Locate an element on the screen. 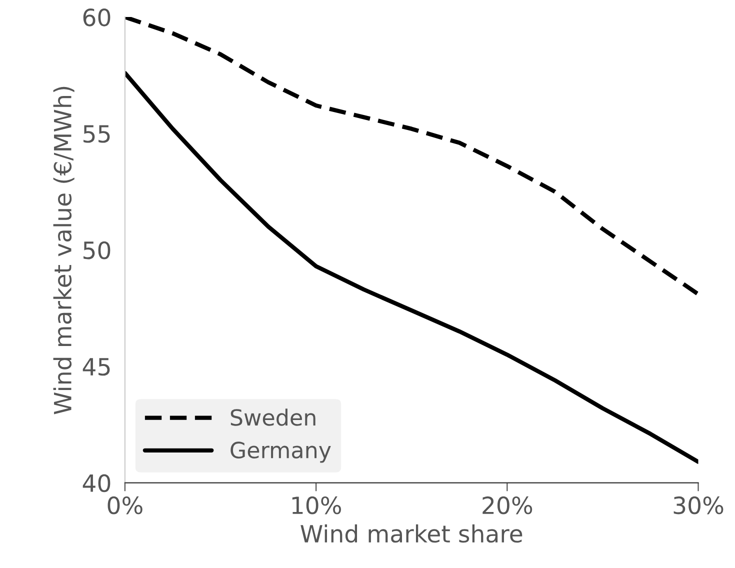 This screenshot has width=735, height=568. legend-label: Germany is located at coordinates (280, 452).